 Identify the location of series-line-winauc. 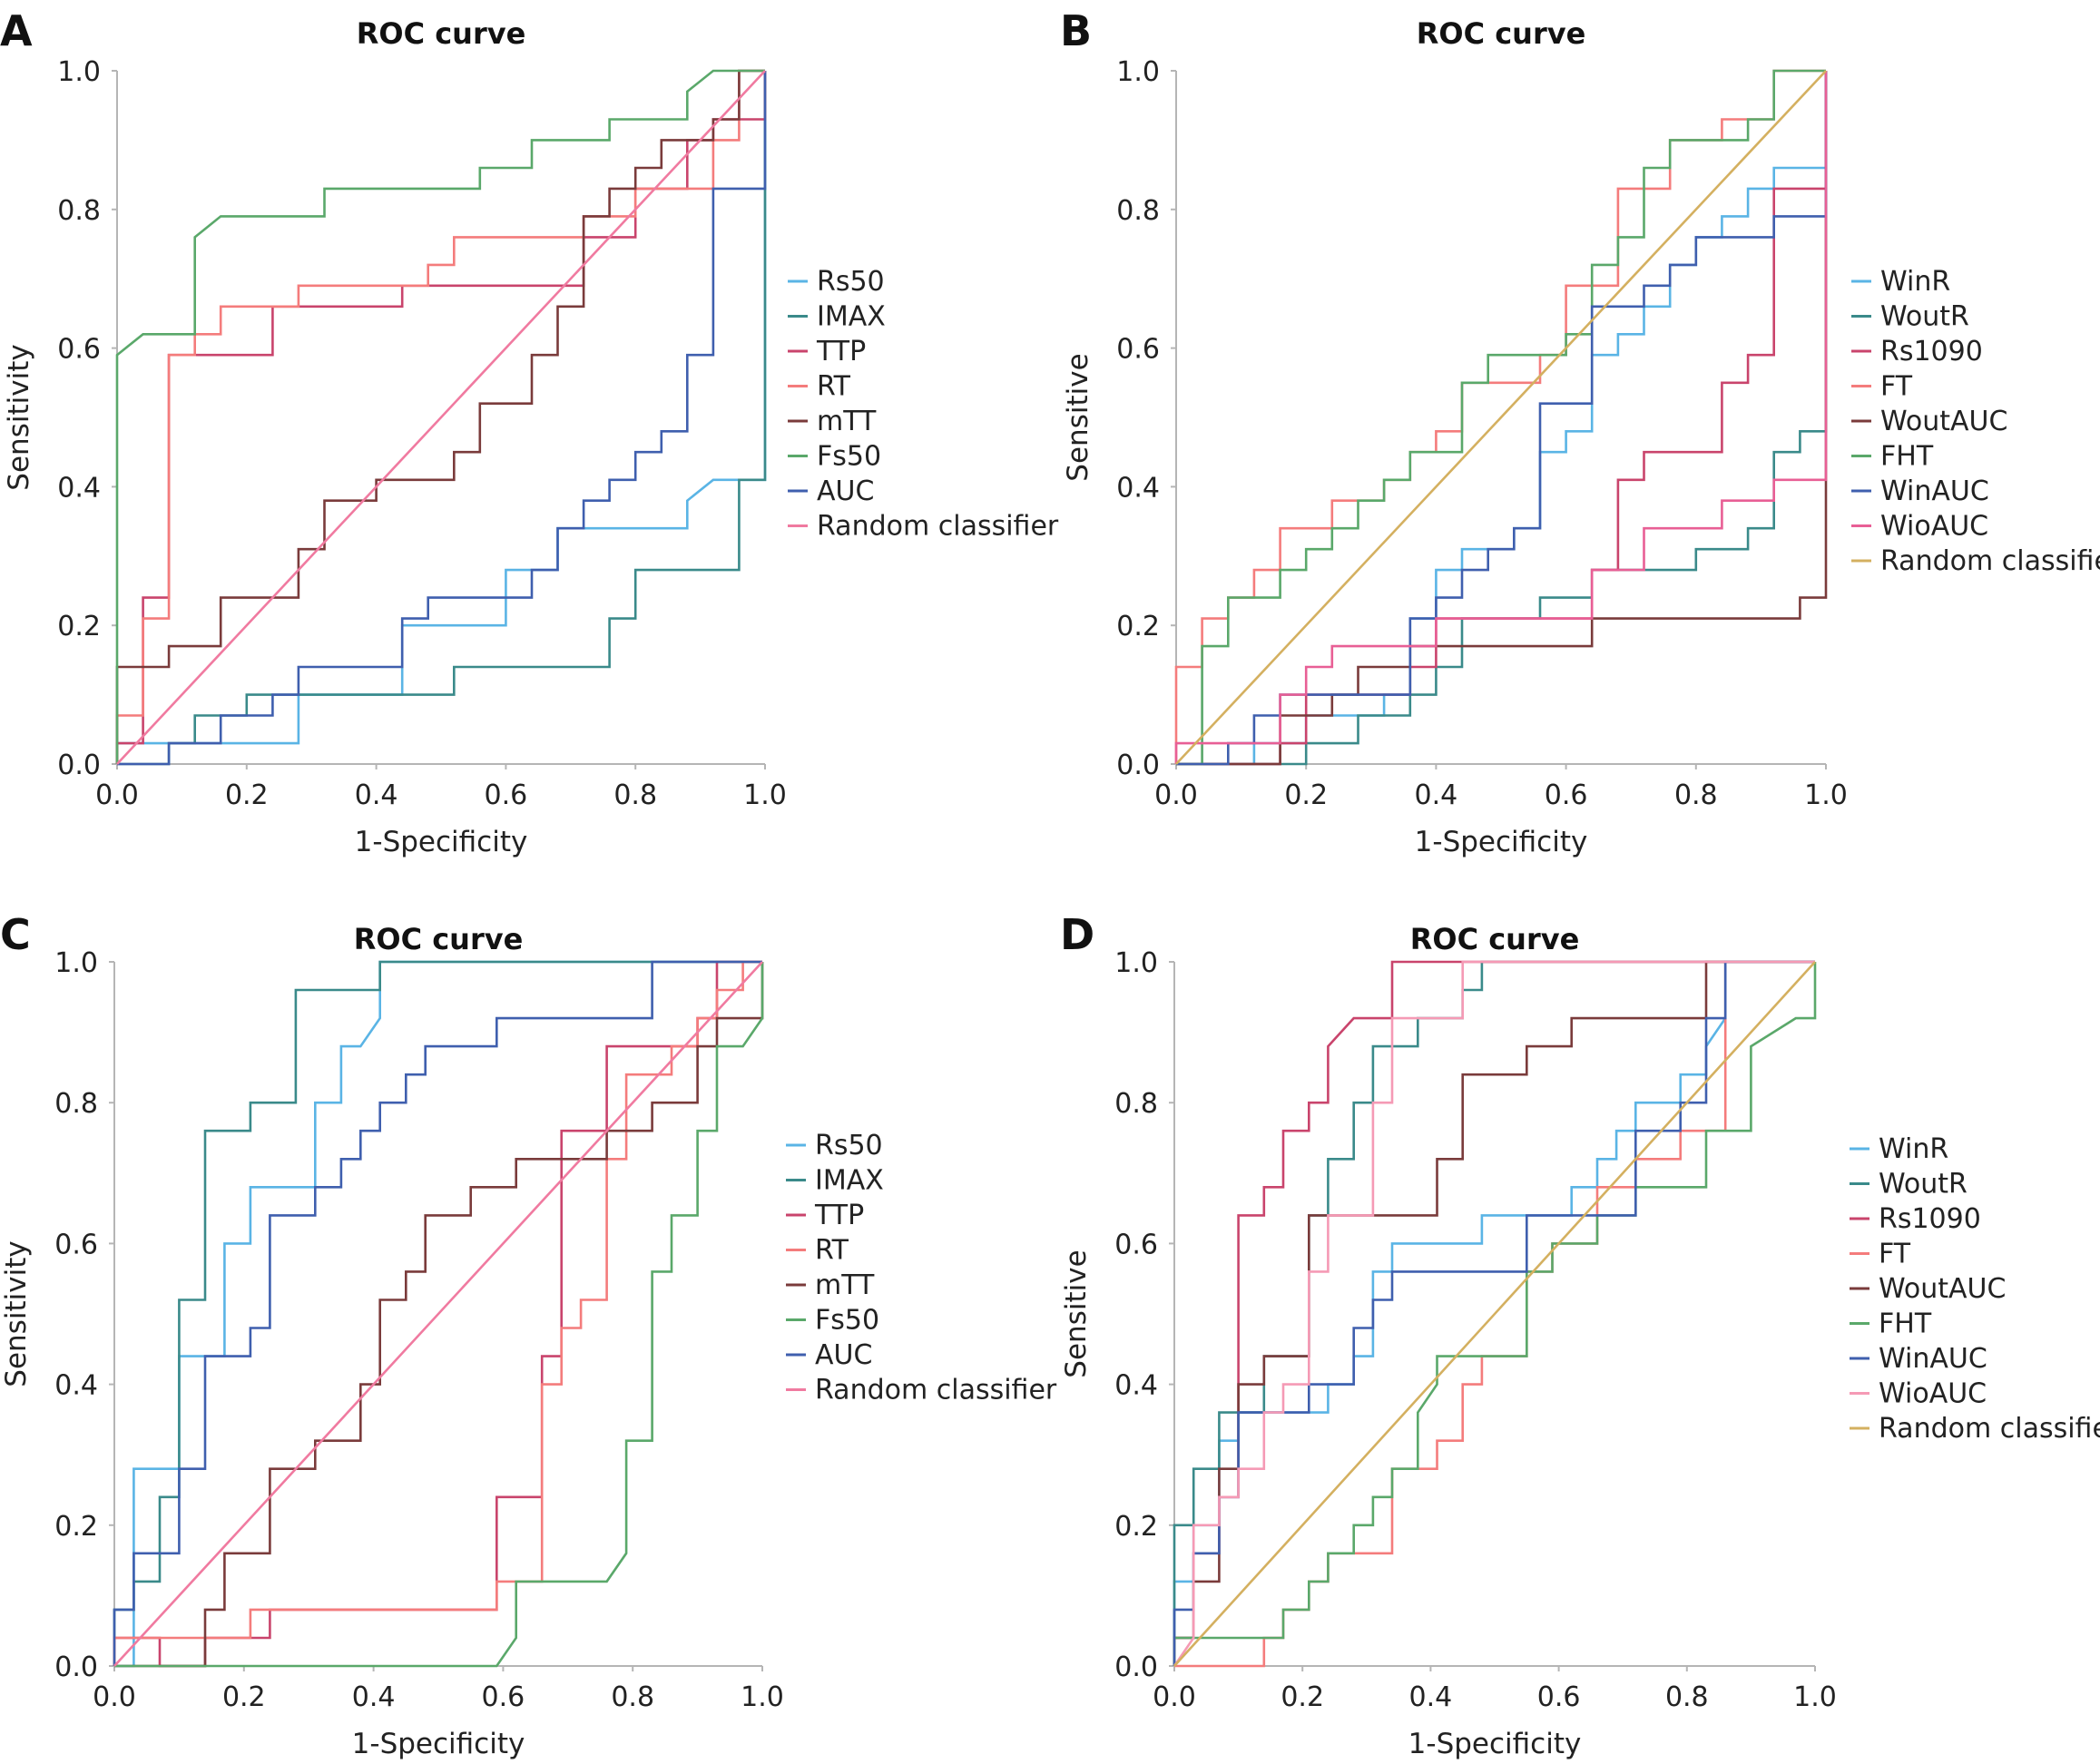
(1494, 1313).